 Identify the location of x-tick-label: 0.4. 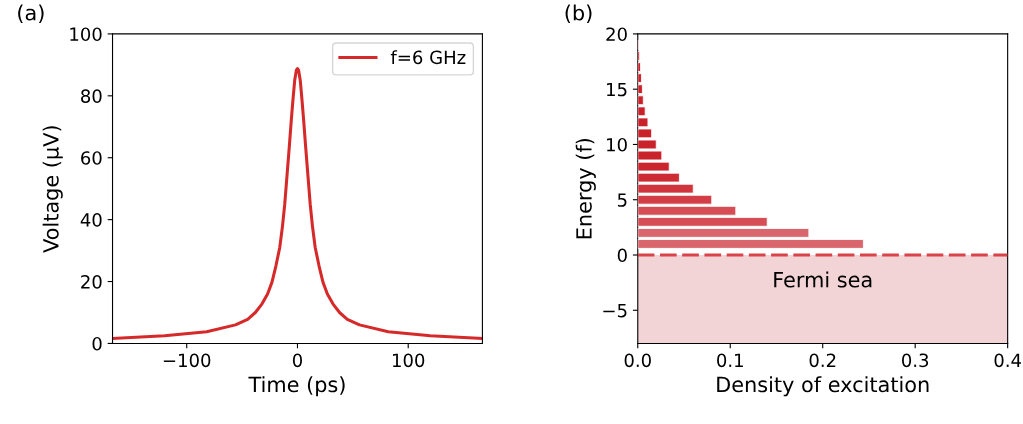
(1007, 360).